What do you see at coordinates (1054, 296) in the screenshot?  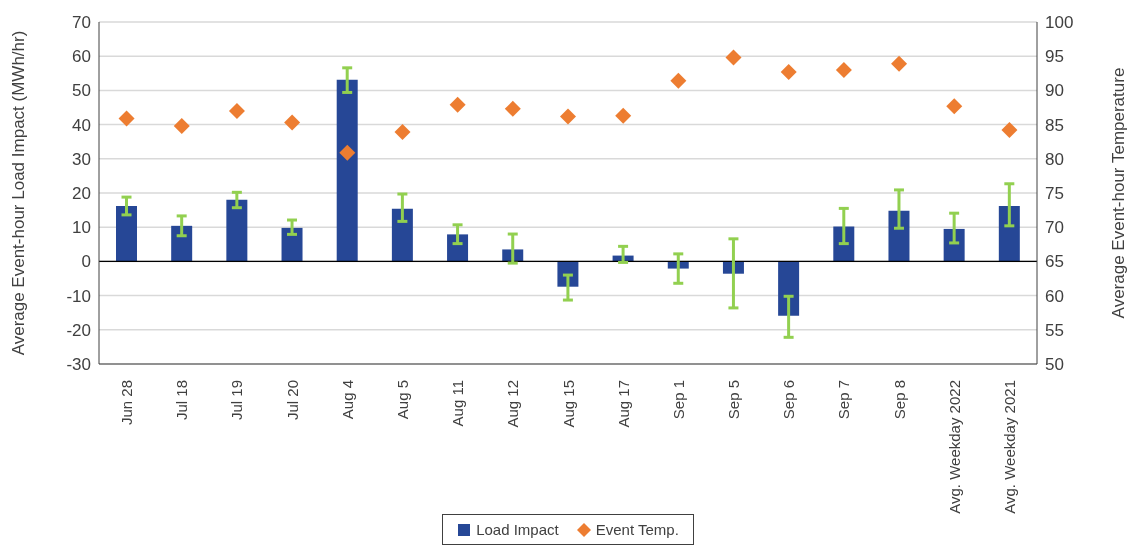 I see `y2-tick-label: 60` at bounding box center [1054, 296].